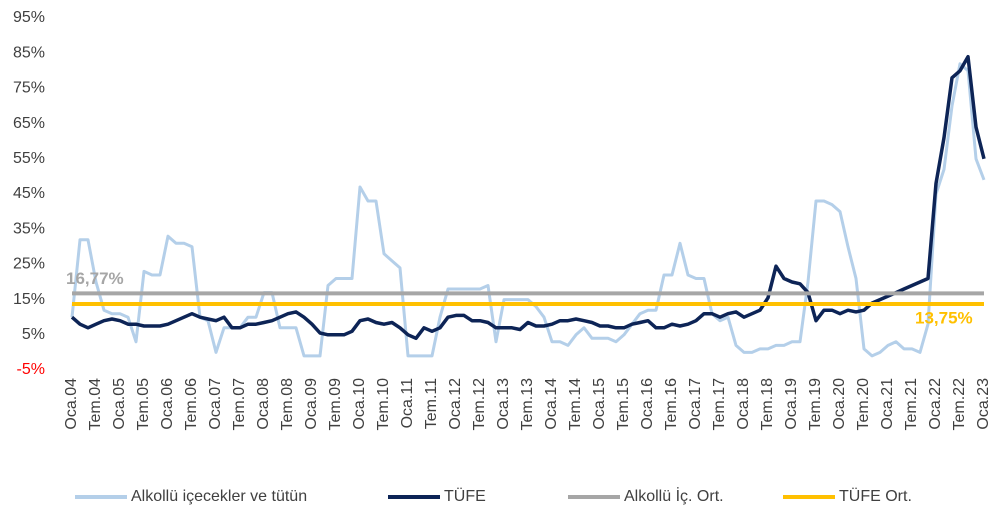 Image resolution: width=992 pixels, height=513 pixels. I want to click on x-tick-label: Tem.06, so click(191, 404).